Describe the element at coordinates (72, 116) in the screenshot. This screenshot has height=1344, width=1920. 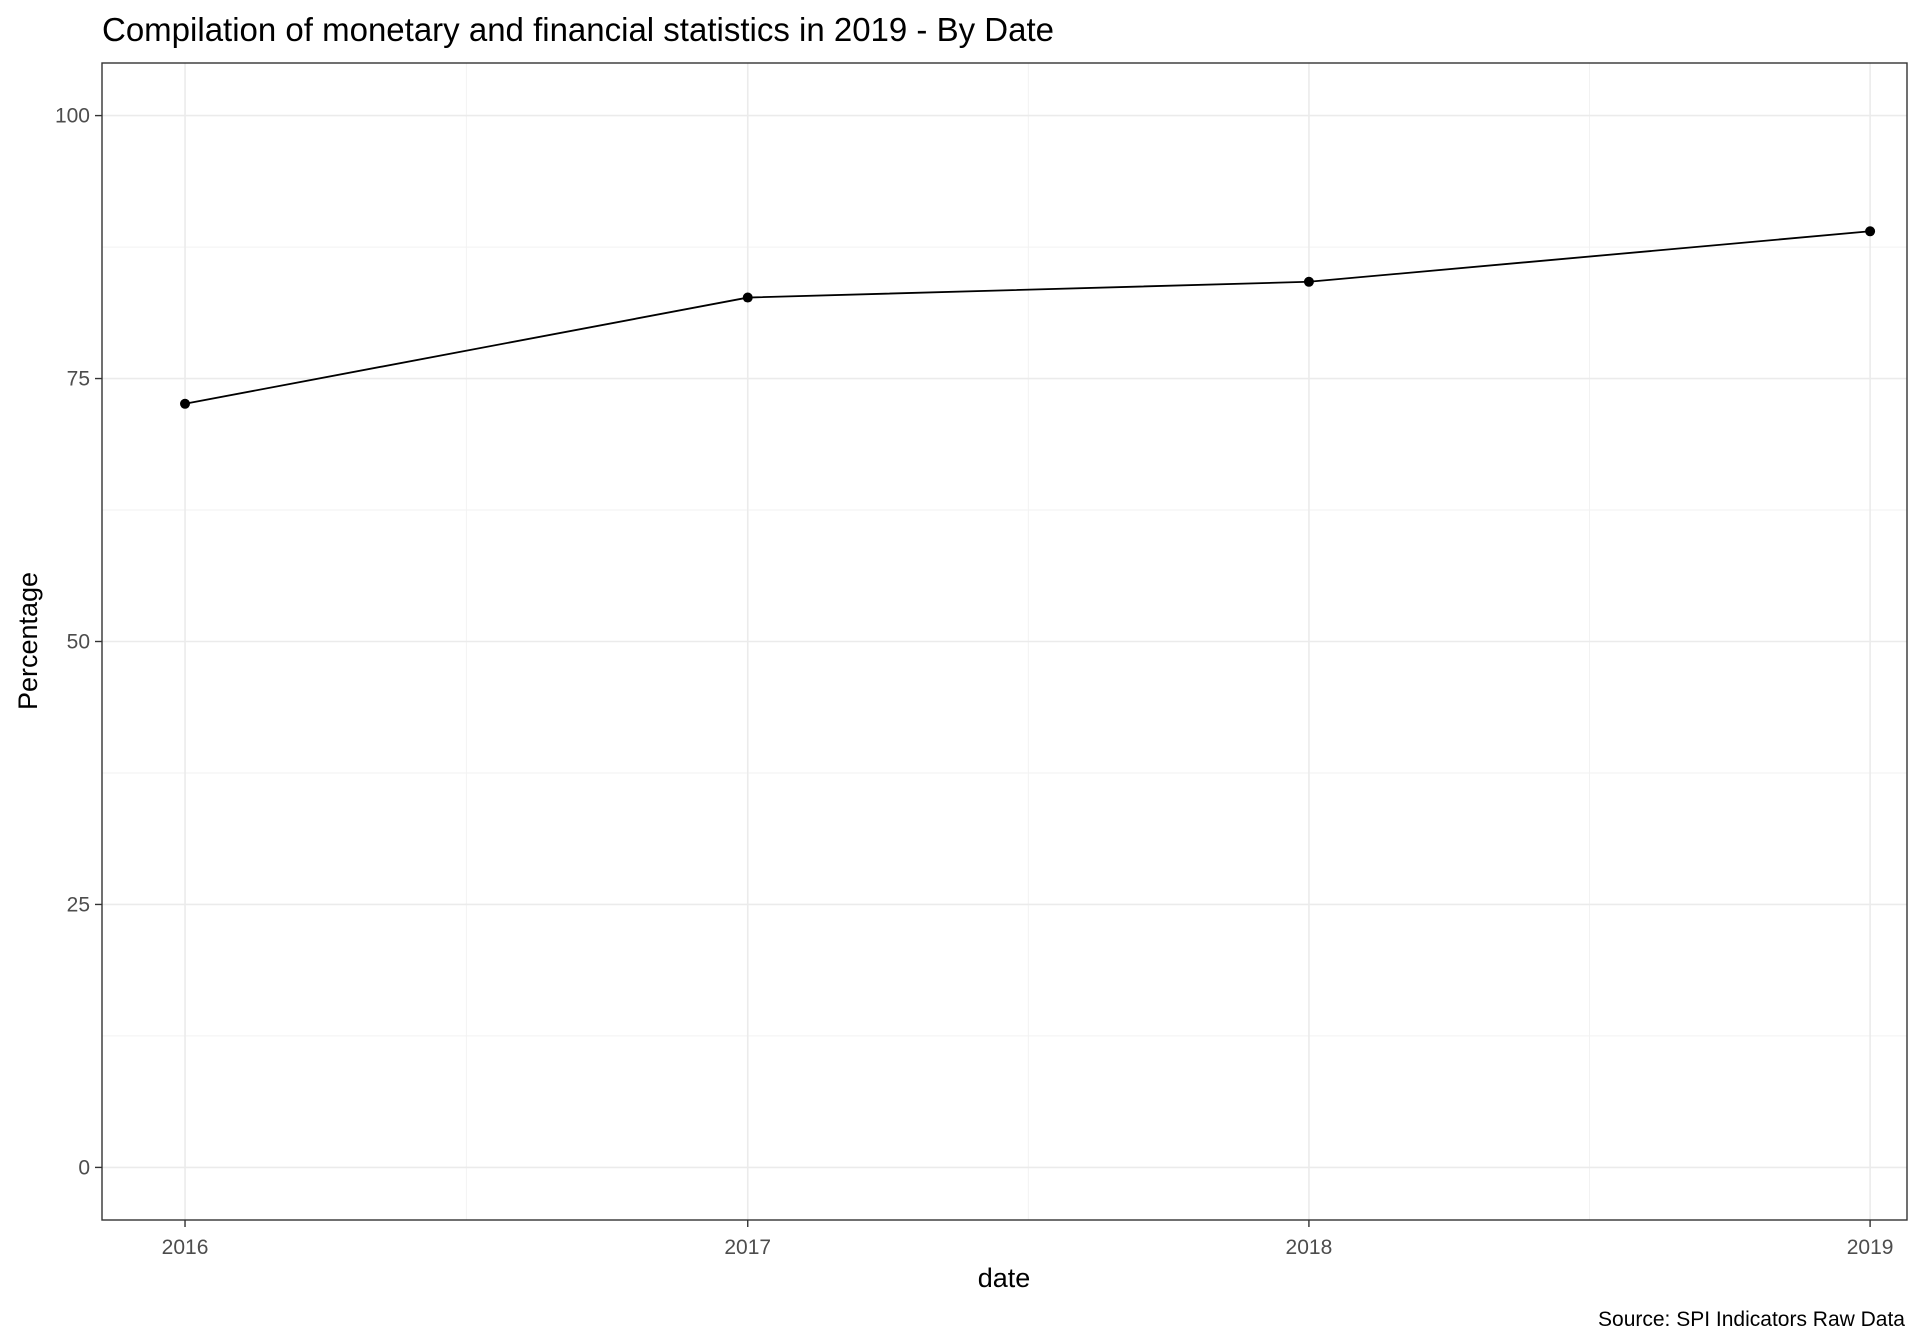
I see `y-tick-label: 100` at that location.